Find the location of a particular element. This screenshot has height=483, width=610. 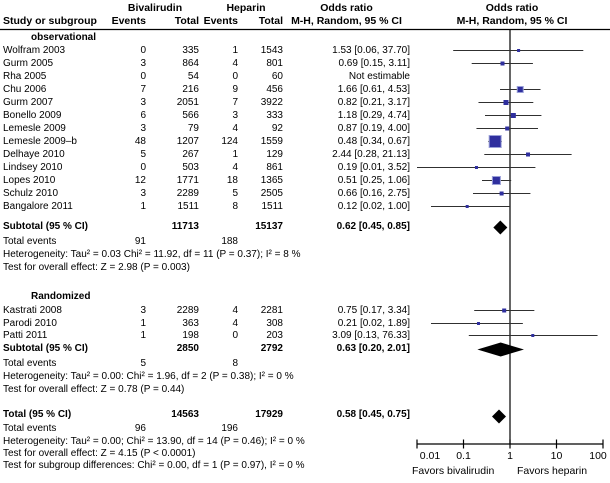

total-events-hep: 196 is located at coordinates (229, 428).